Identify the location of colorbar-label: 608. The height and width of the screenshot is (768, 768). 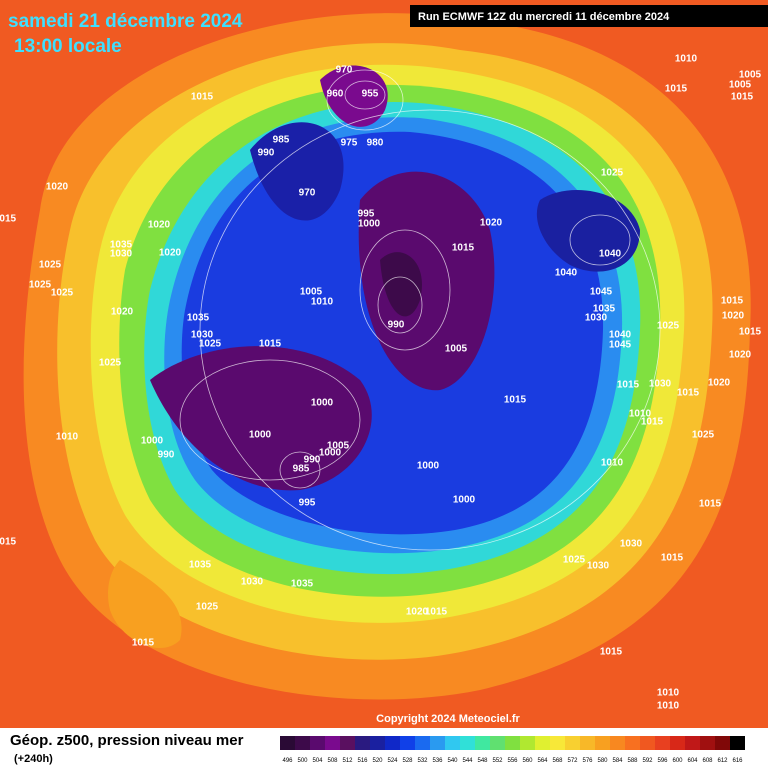
(707, 761).